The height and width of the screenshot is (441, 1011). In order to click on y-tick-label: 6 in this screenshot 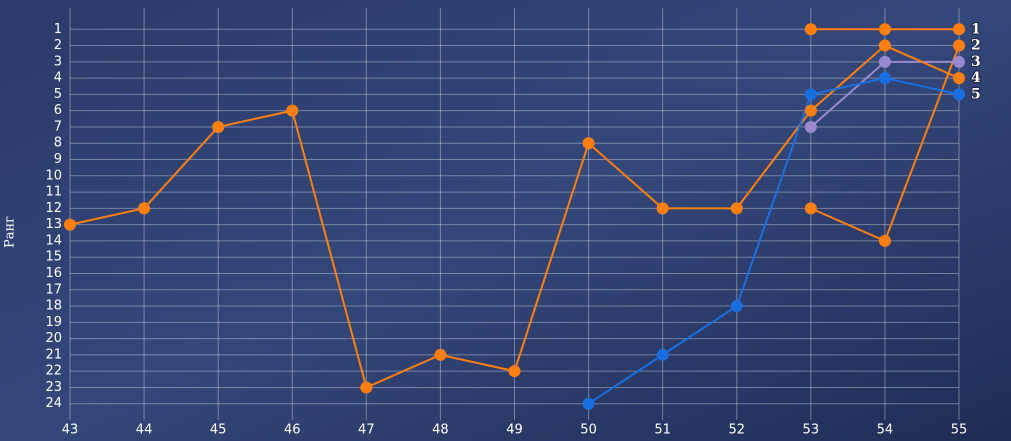, I will do `click(58, 110)`.